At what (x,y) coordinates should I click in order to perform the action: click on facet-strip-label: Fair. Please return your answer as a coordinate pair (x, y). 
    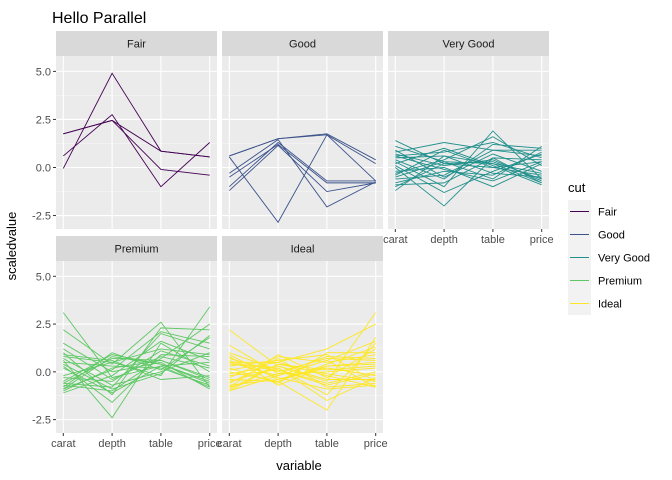
    Looking at the image, I should click on (136, 45).